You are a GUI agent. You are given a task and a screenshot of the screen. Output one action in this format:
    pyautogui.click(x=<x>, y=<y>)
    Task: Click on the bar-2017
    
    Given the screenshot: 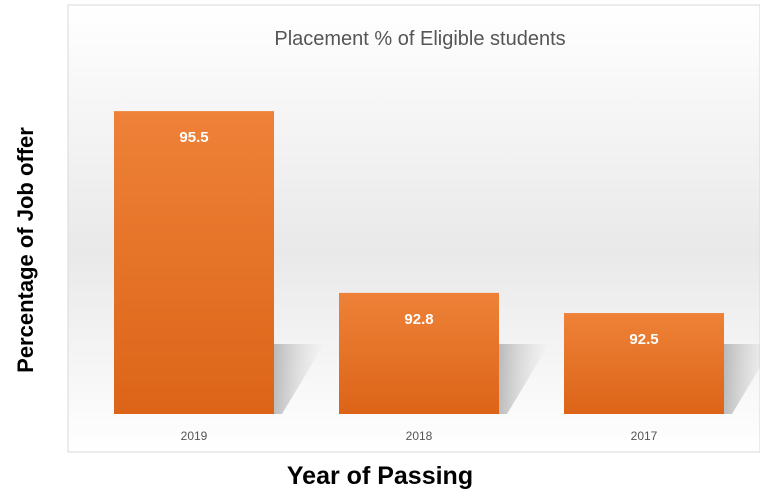 What is the action you would take?
    pyautogui.click(x=644, y=363)
    